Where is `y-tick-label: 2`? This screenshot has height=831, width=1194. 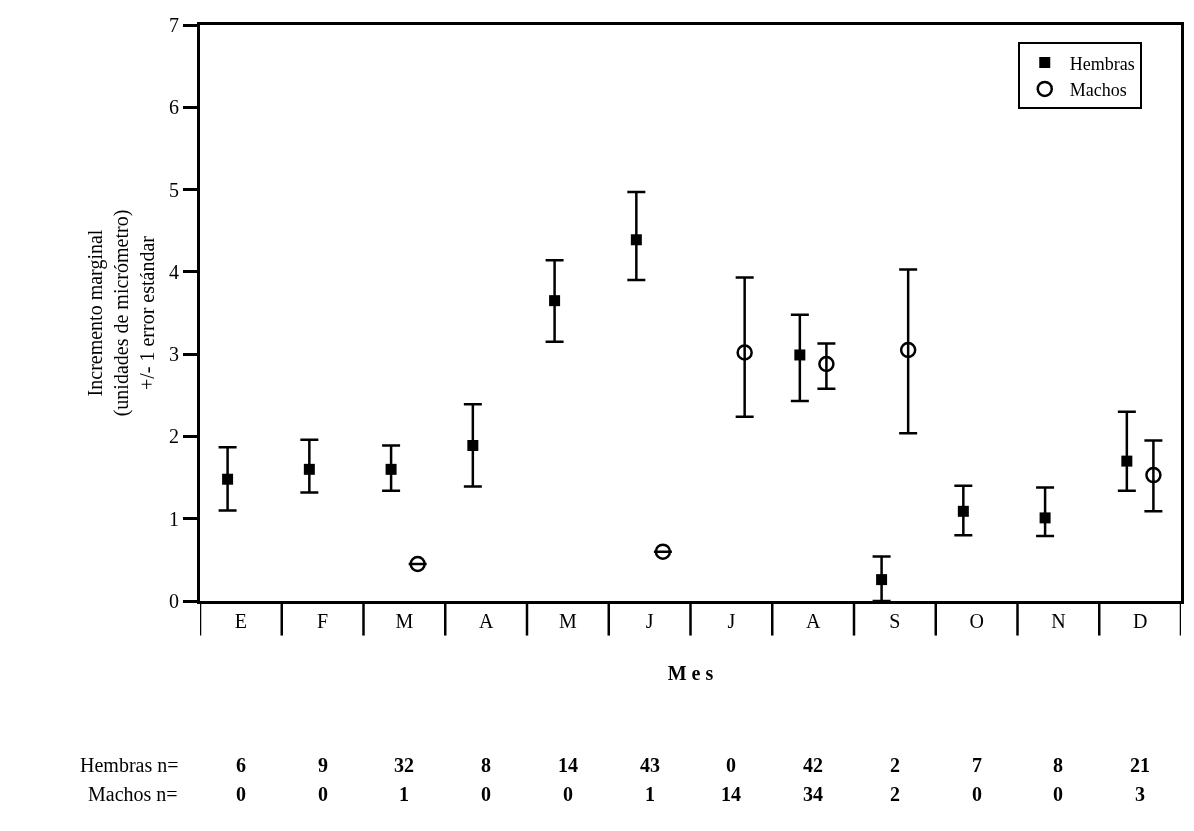
y-tick-label: 2 is located at coordinates (174, 436).